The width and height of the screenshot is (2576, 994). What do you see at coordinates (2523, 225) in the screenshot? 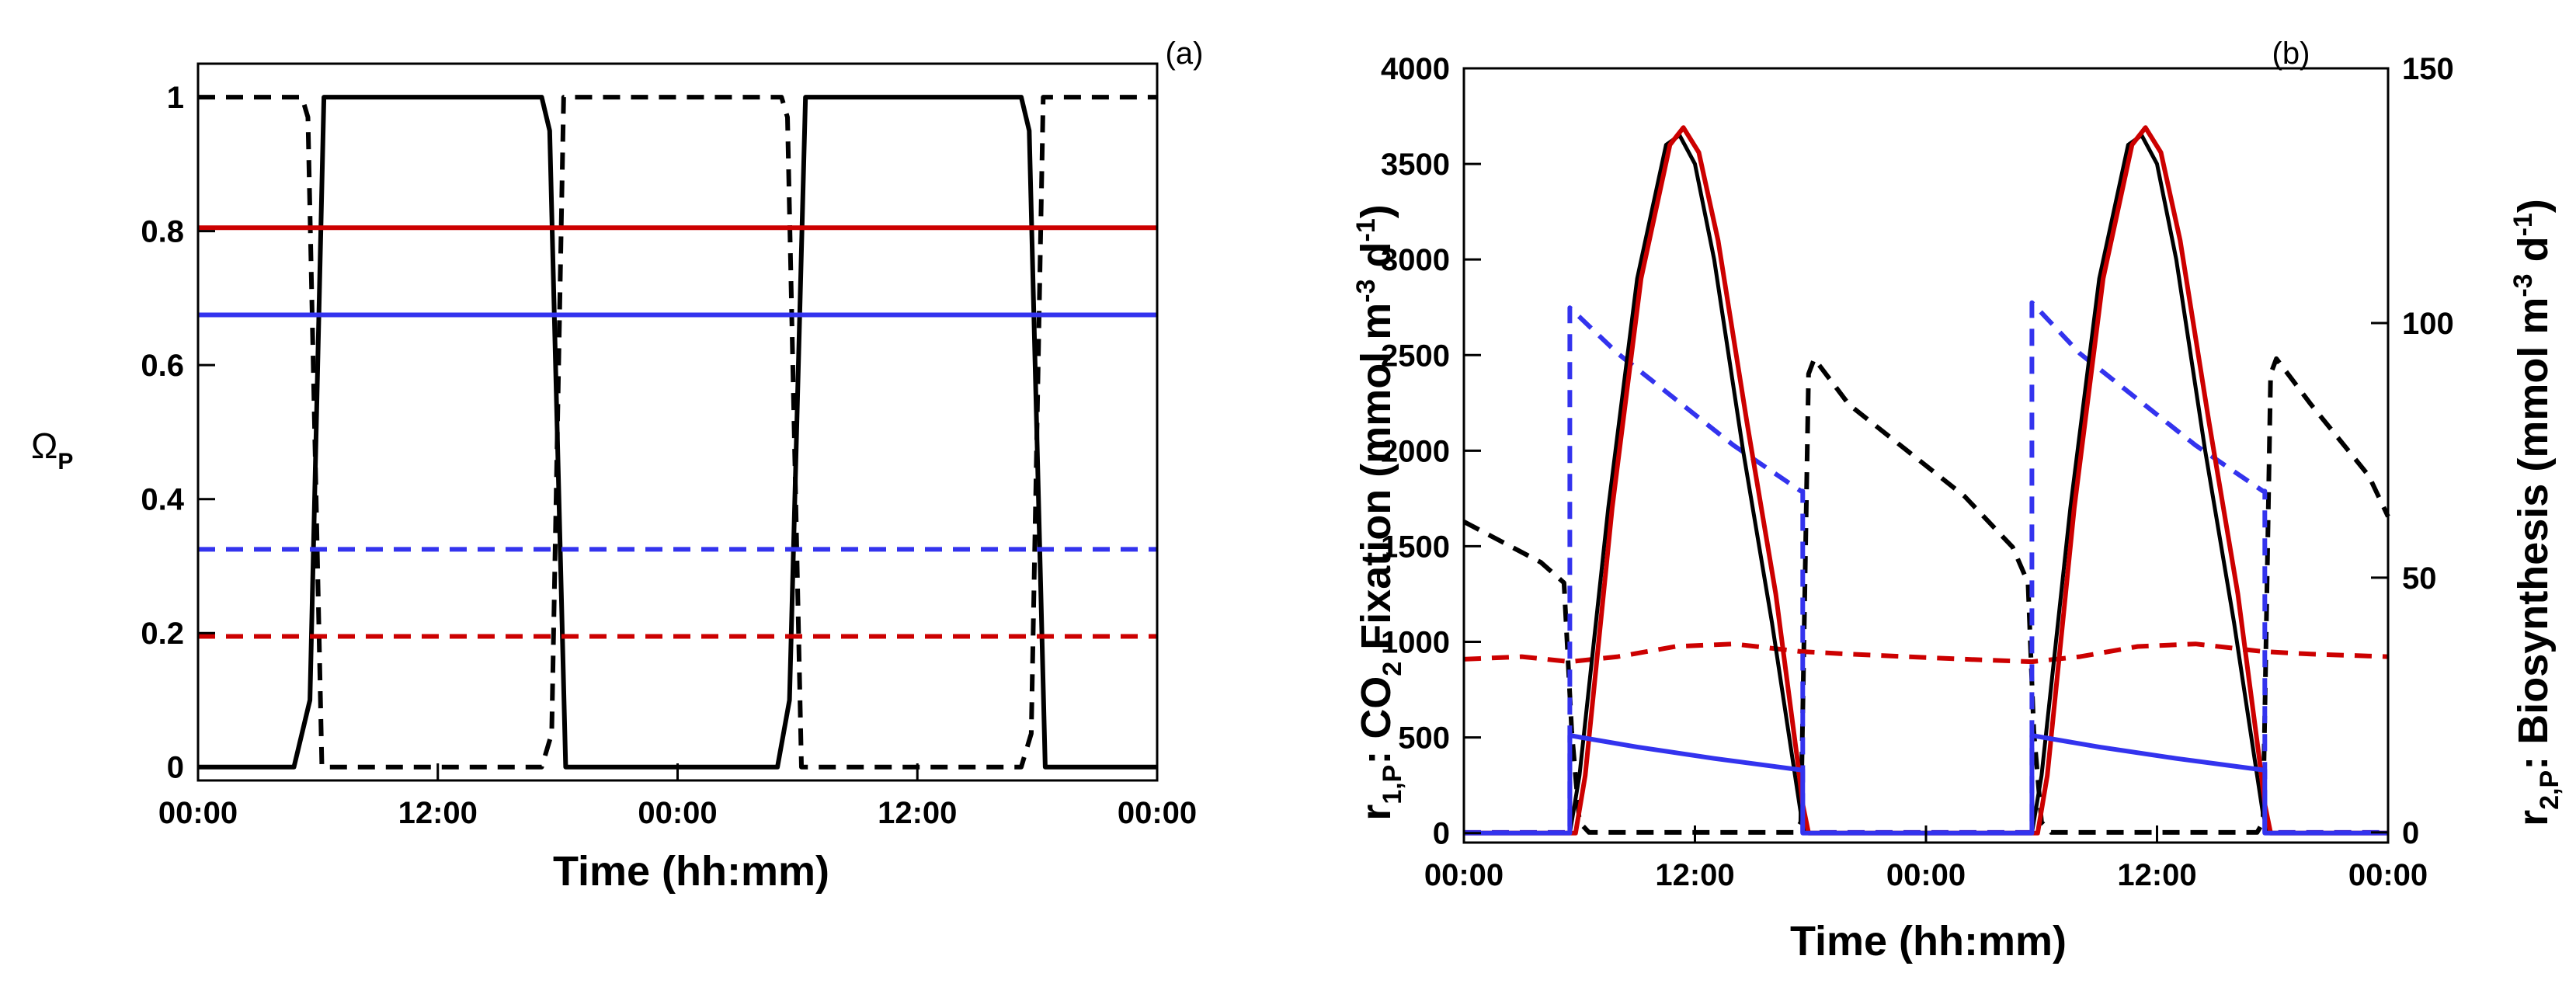
I see `right-title-sup2: -1` at bounding box center [2523, 225].